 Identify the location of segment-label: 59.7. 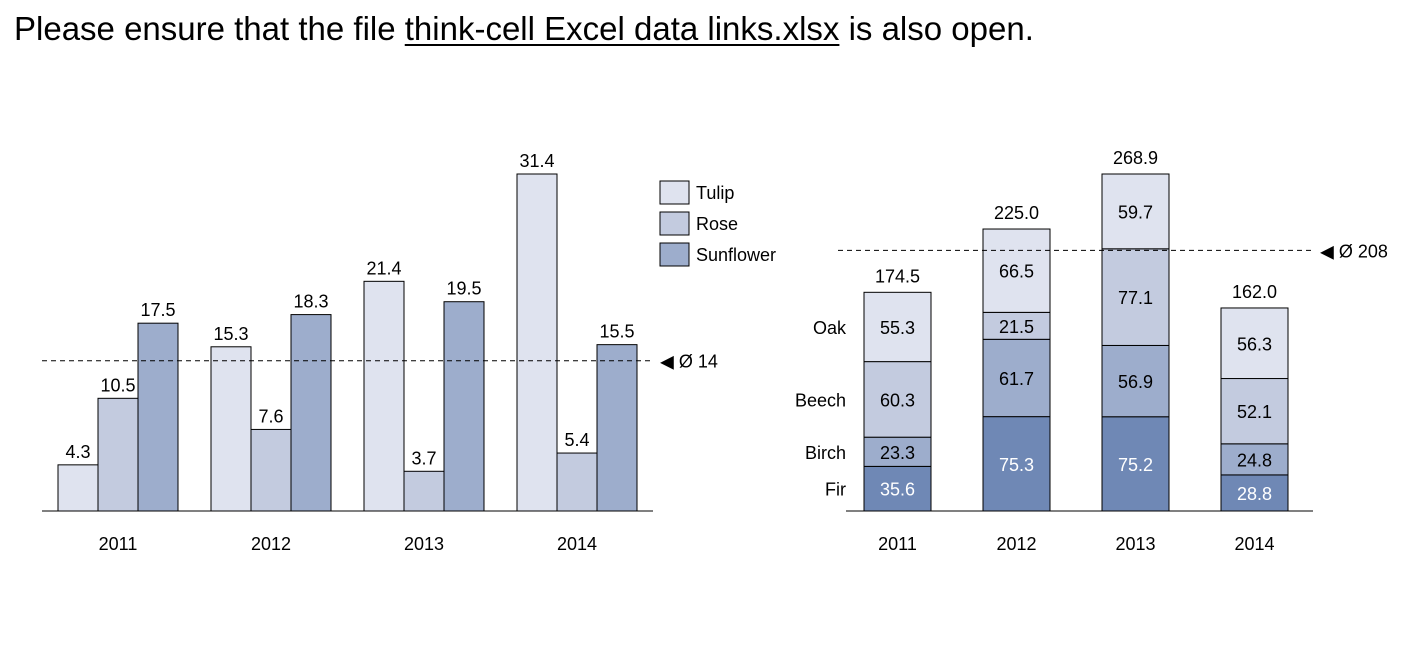
(1135, 212).